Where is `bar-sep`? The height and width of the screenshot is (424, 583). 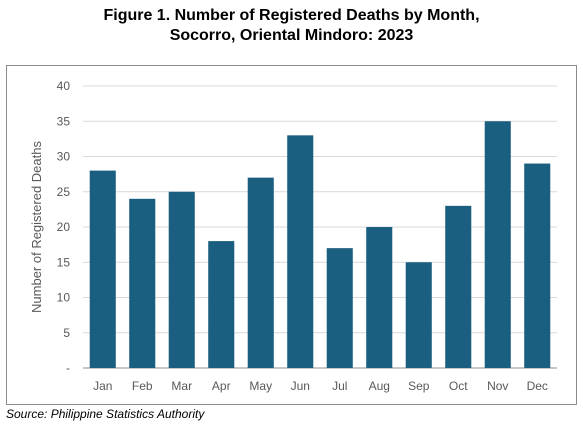 bar-sep is located at coordinates (418, 315).